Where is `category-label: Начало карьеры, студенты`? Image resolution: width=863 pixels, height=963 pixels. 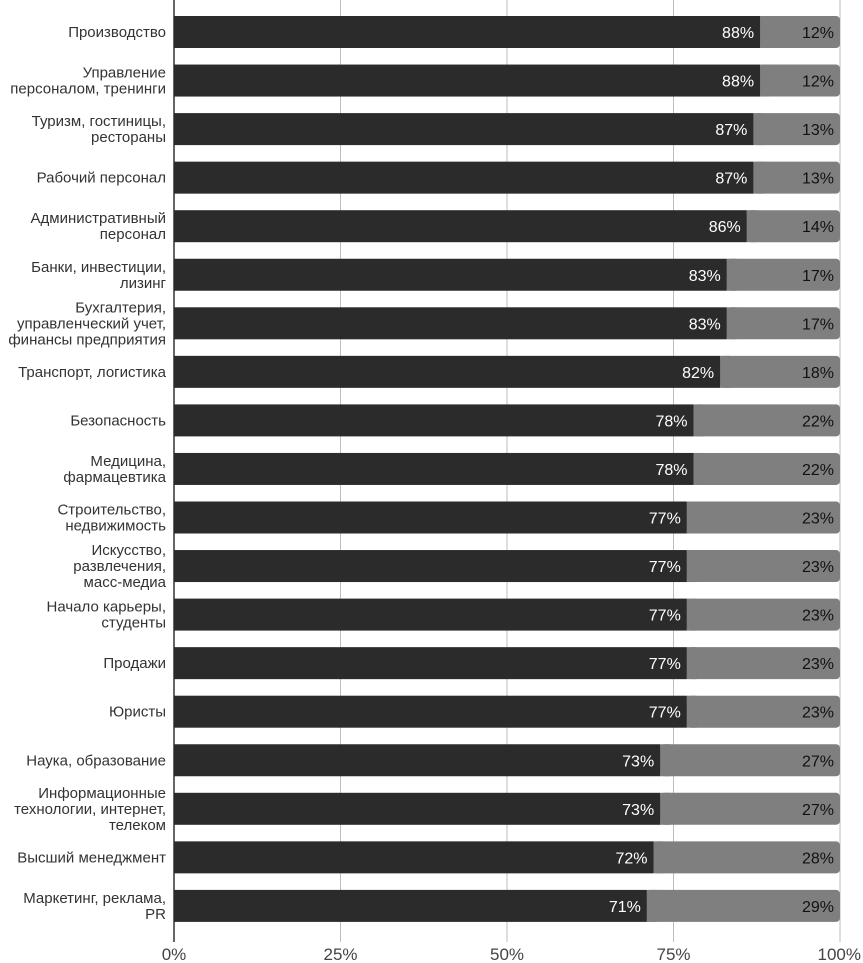
category-label: Начало карьеры, студенты is located at coordinates (106, 615).